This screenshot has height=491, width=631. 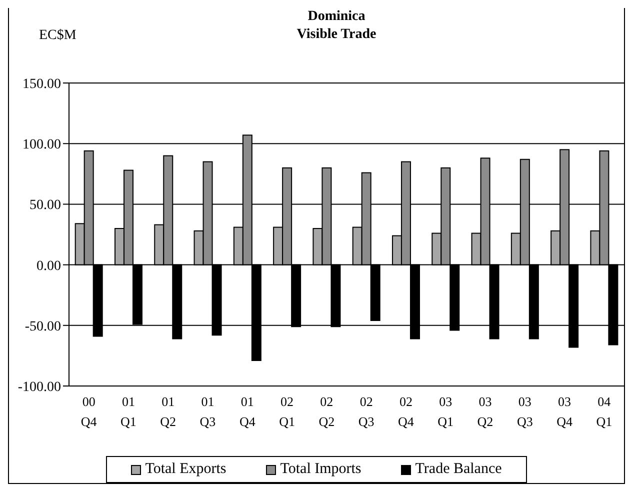 I want to click on x-tick-label: 02 Q2, so click(x=326, y=411).